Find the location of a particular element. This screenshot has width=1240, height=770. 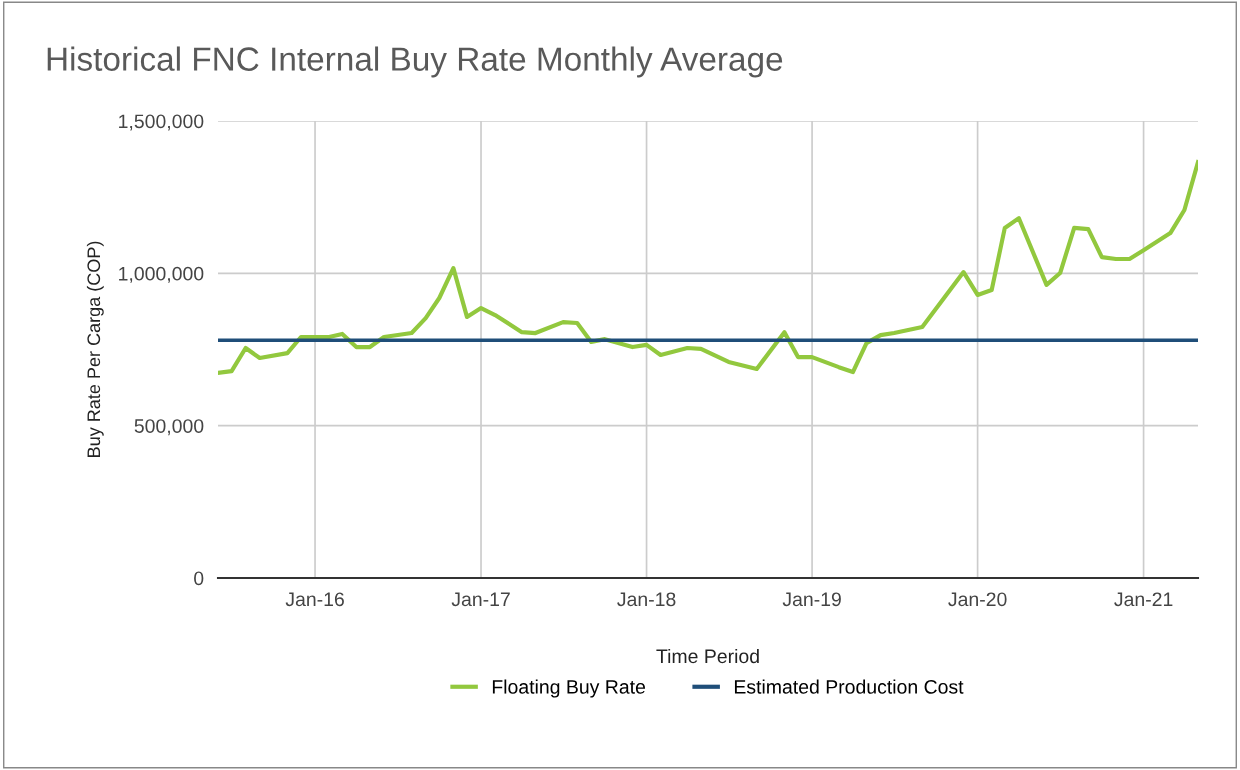

legend-label: Estimated Production Cost is located at coordinates (849, 686).